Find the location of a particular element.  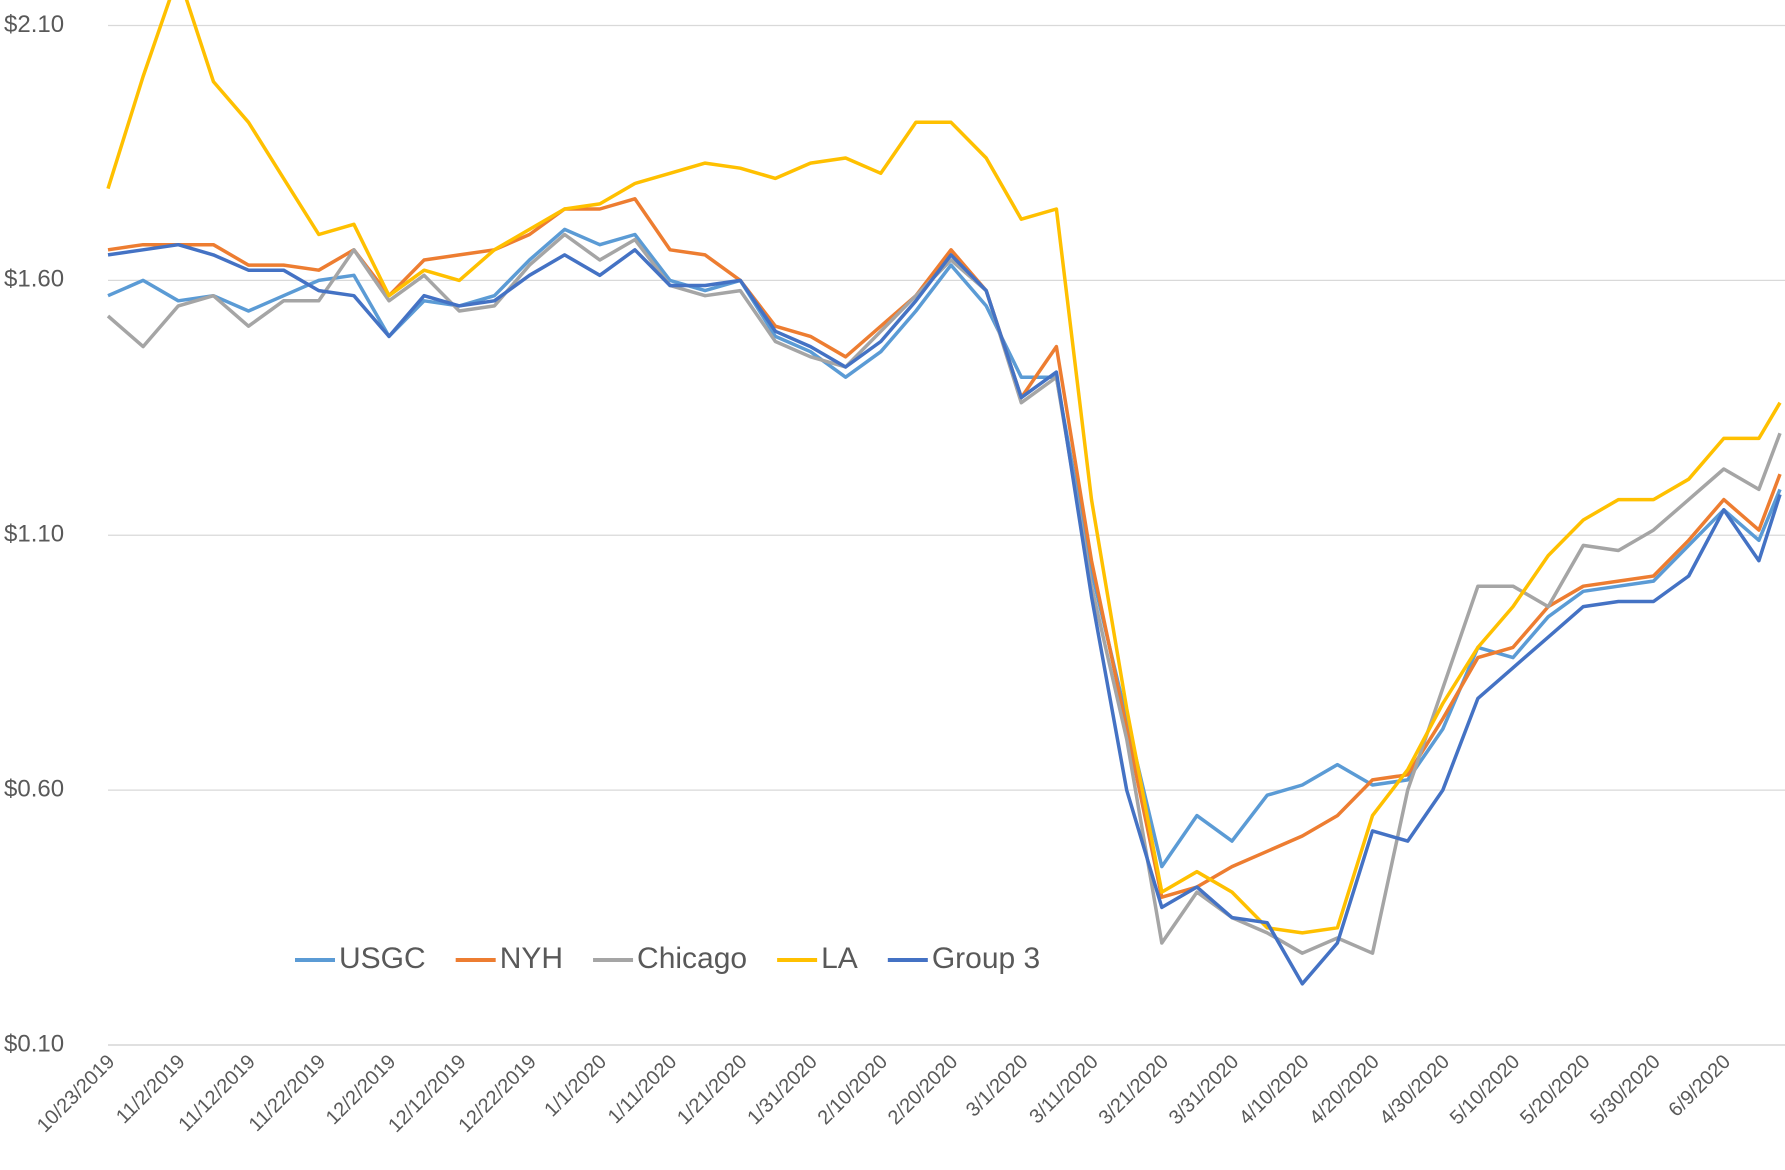

legend-label: Group 3 is located at coordinates (986, 958).